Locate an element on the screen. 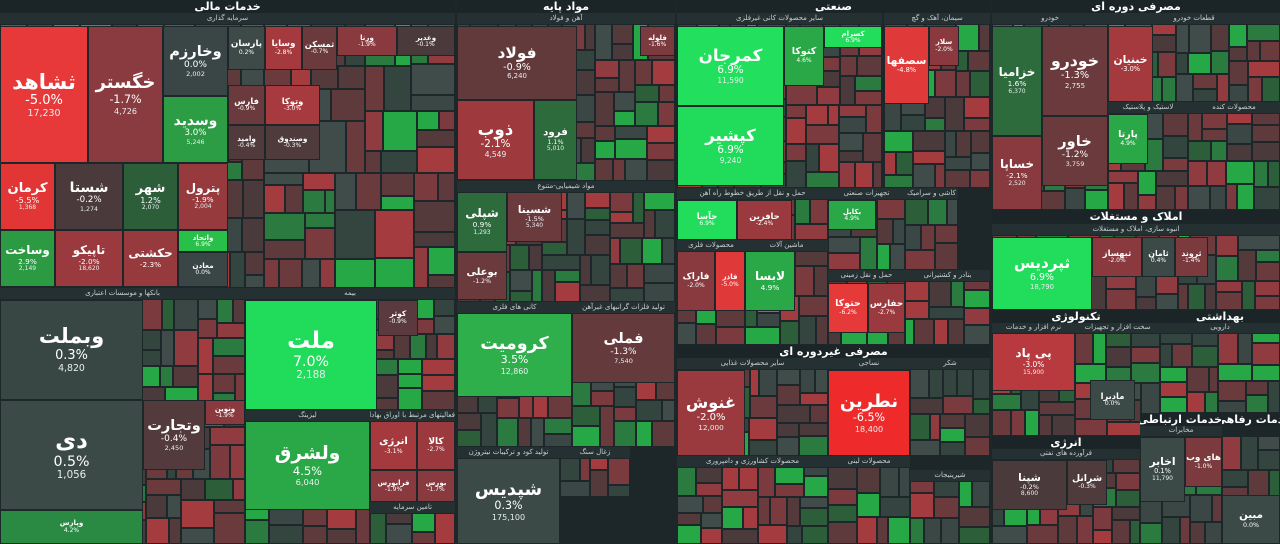 The width and height of the screenshot is (1280, 544). stock-tile: ملت 7.0% 2,188 is located at coordinates (311, 355).